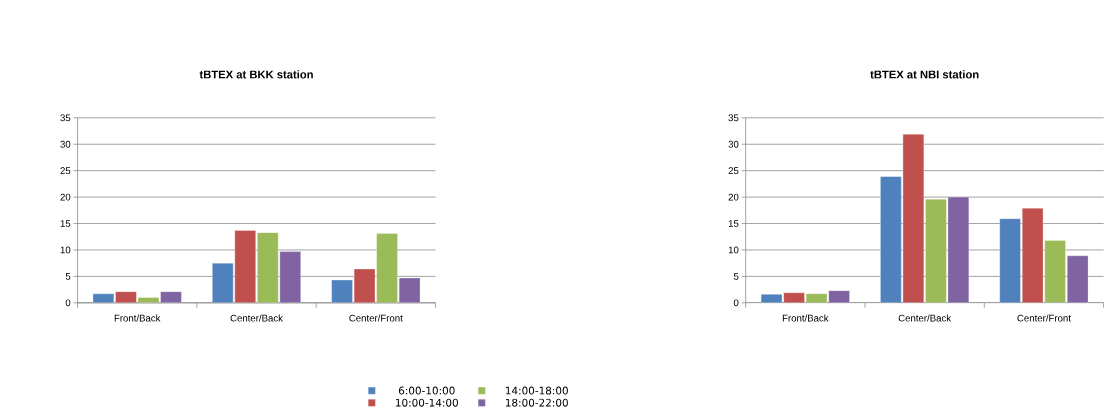 The image size is (1104, 411). Describe the element at coordinates (256, 74) in the screenshot. I see `chart-title: tBTEX at BKK station` at that location.